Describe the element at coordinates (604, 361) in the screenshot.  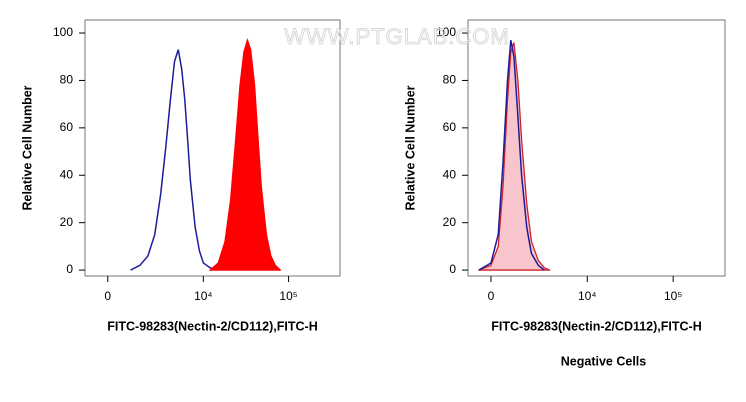
I see `chart-subtitle: Negative Cells` at that location.